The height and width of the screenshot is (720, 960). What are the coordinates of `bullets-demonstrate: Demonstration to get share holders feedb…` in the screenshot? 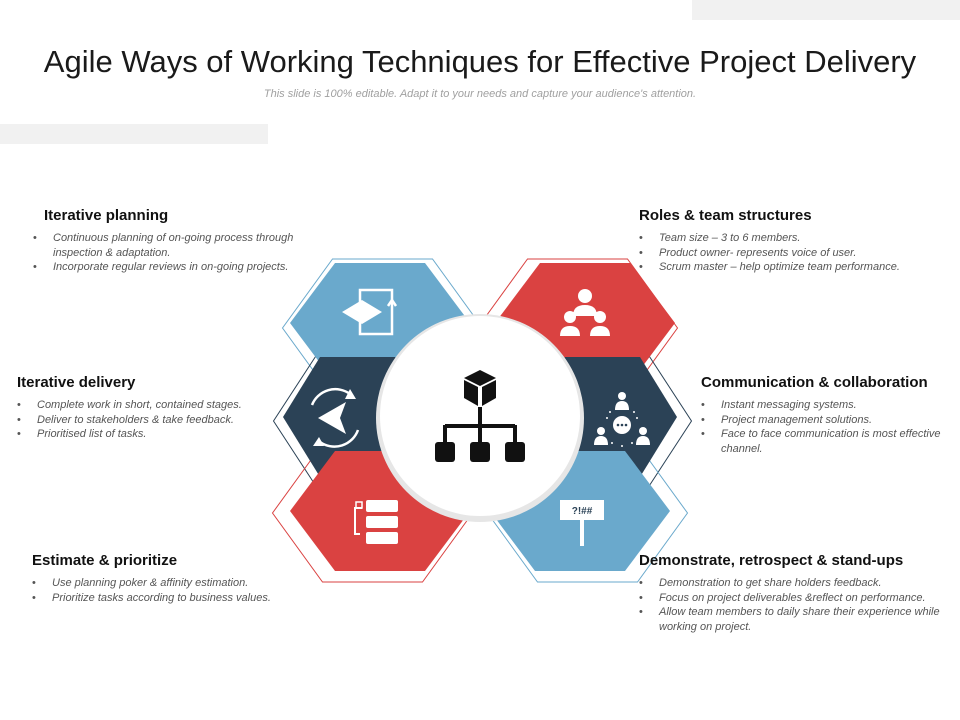 It's located at (795, 605).